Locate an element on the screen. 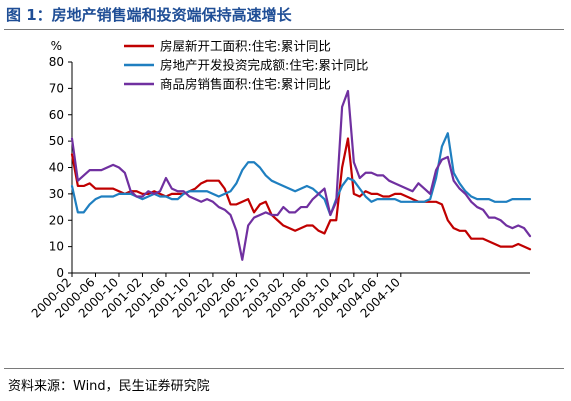  y-tick-label: 50 is located at coordinates (56, 141).